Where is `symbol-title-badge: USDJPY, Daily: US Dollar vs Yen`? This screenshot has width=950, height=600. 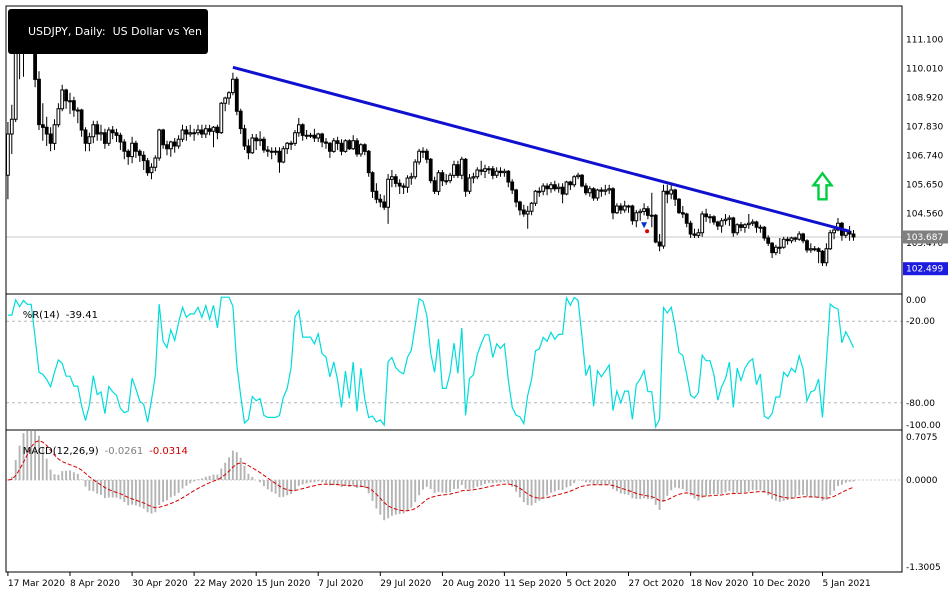
symbol-title-badge: USDJPY, Daily: US Dollar vs Yen is located at coordinates (108, 31).